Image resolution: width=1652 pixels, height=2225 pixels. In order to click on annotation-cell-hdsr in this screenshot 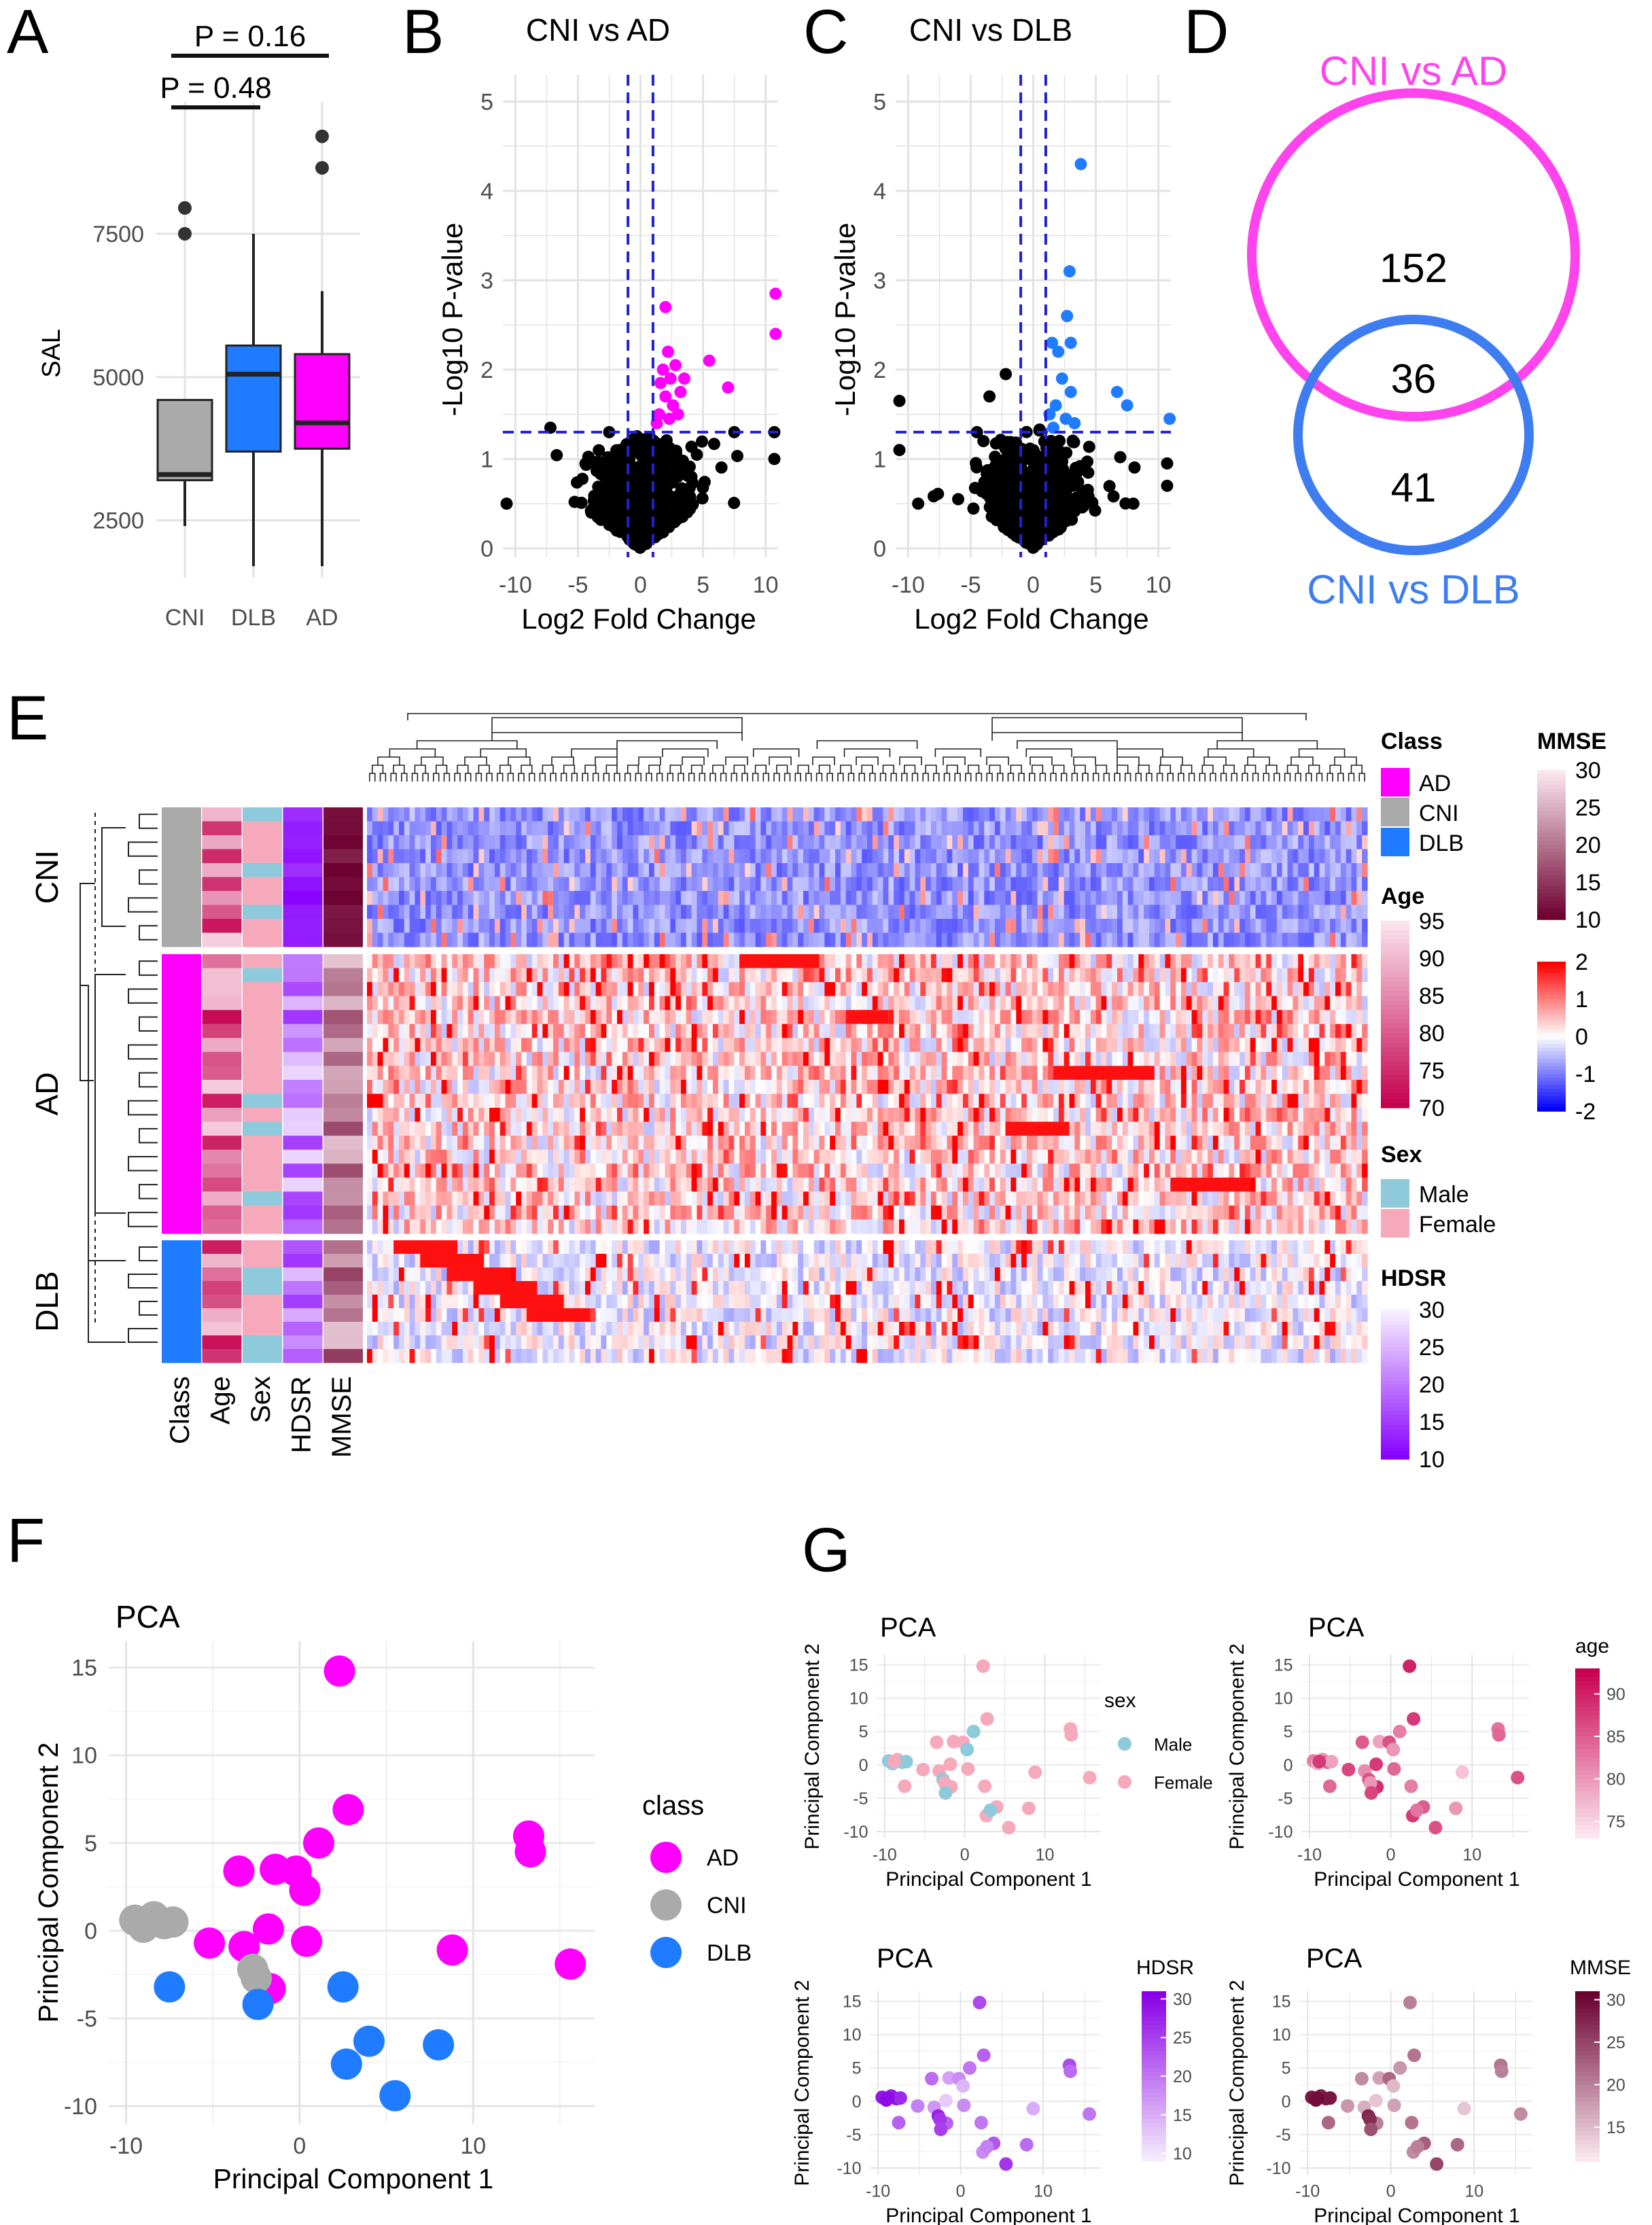, I will do `click(303, 842)`.